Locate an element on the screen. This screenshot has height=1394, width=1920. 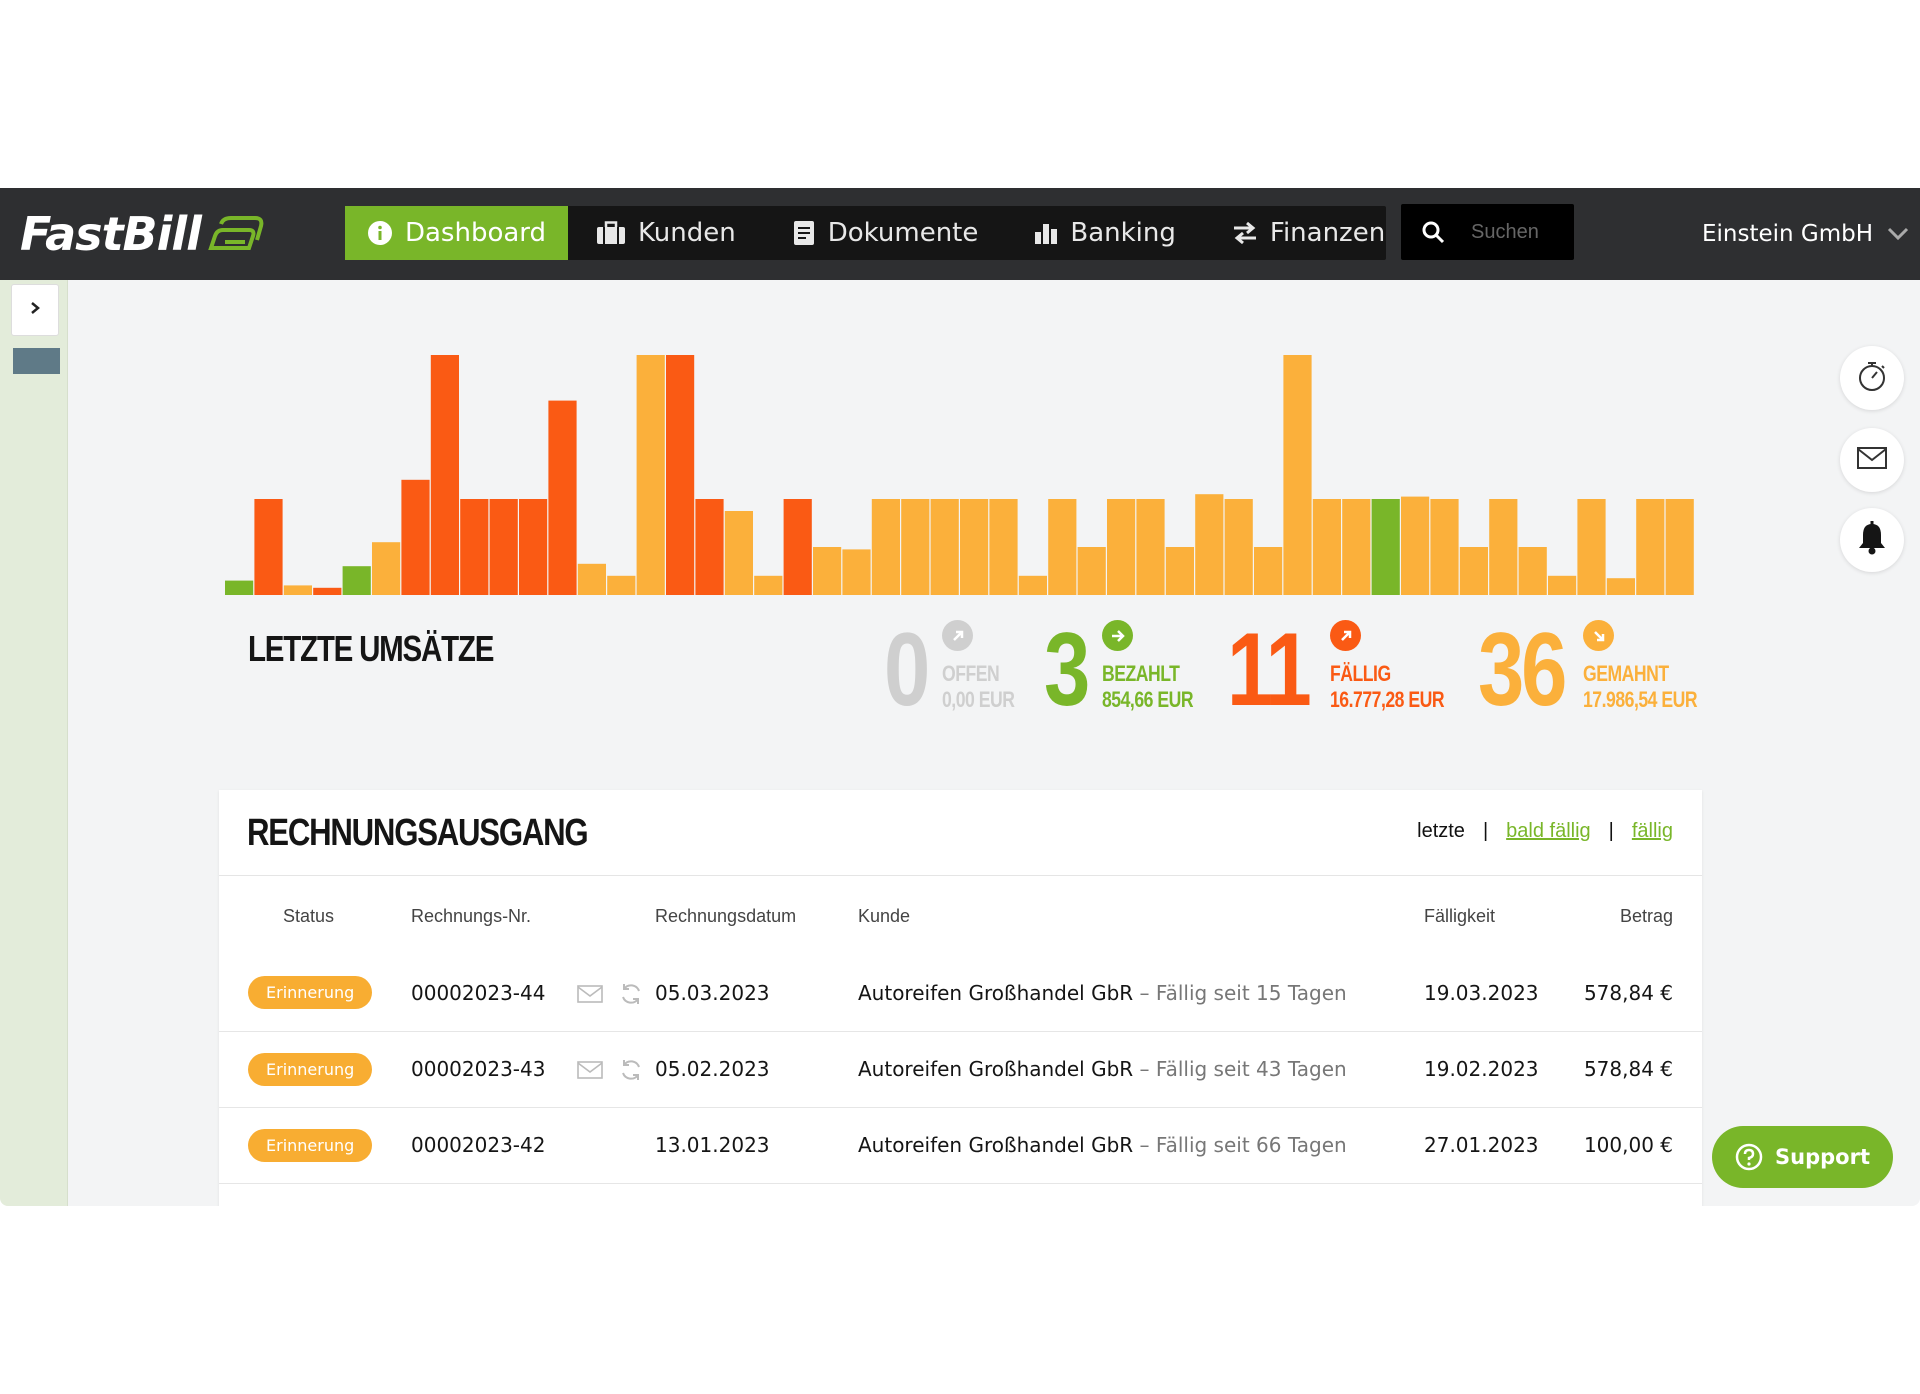
nav-dokumente: Dokumente is located at coordinates (885, 233).